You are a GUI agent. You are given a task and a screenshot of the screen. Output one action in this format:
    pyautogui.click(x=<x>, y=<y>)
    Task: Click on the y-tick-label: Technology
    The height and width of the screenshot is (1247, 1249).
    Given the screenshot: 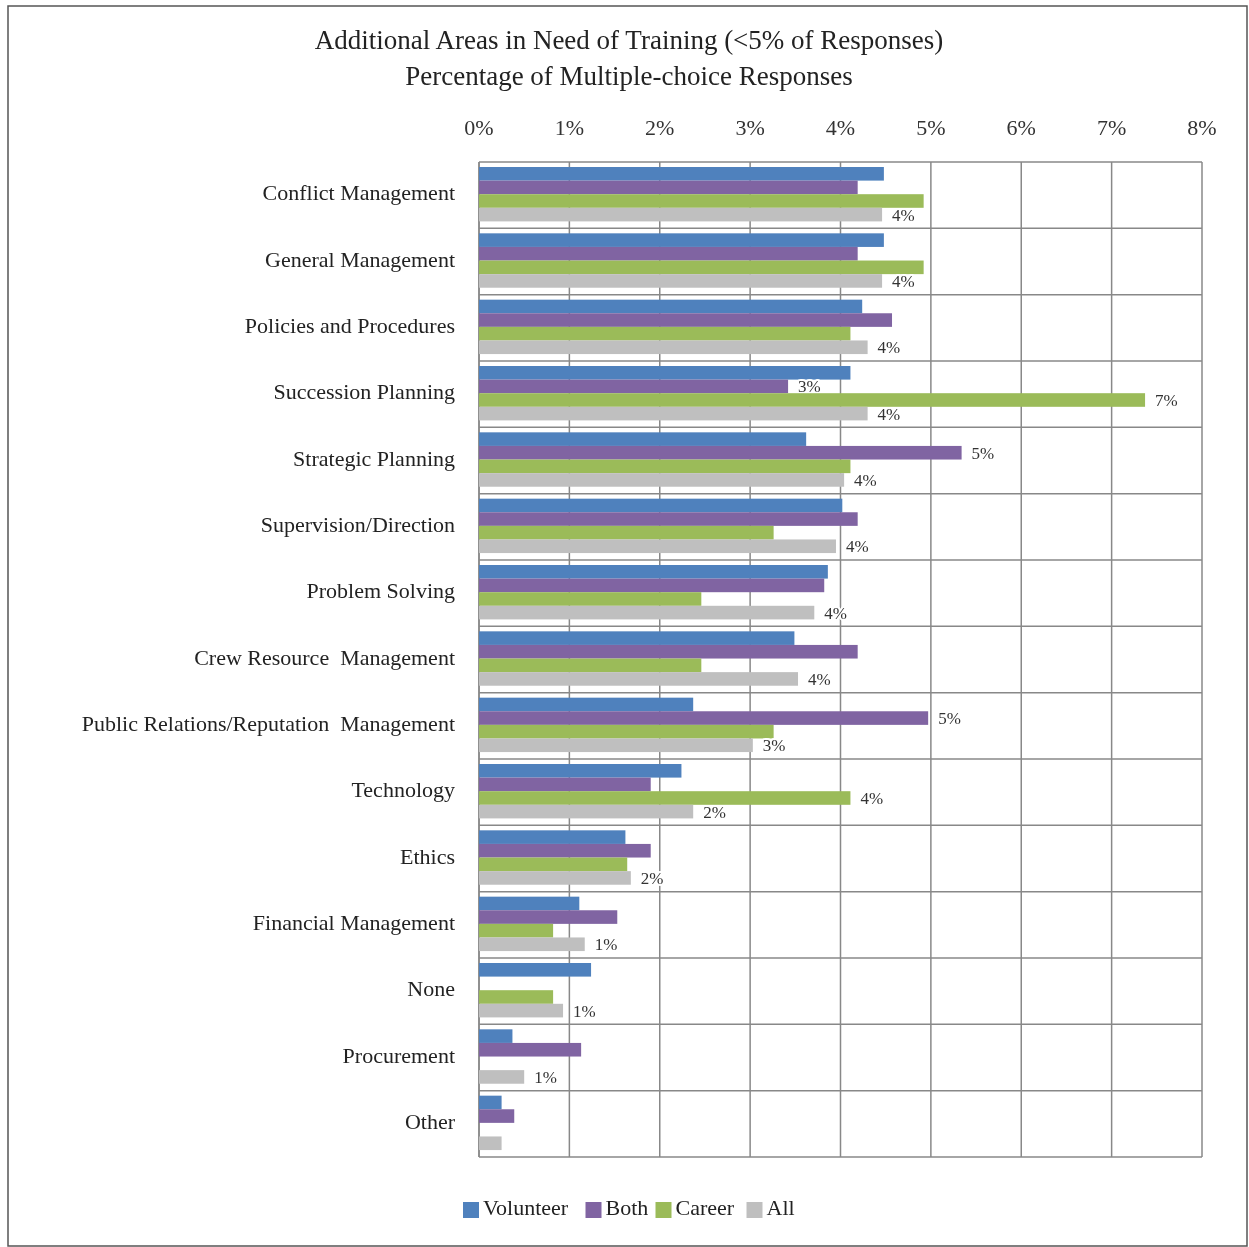 What is the action you would take?
    pyautogui.click(x=403, y=790)
    